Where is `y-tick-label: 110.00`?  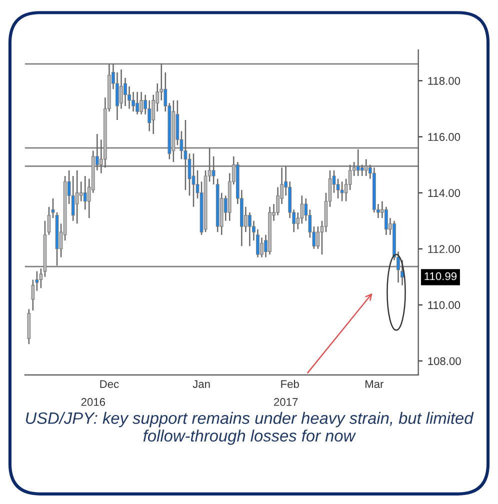 y-tick-label: 110.00 is located at coordinates (444, 305).